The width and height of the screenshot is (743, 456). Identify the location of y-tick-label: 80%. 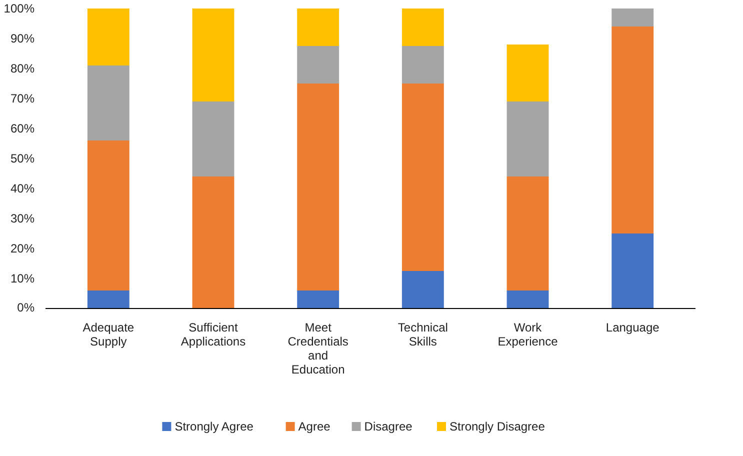
(22, 69).